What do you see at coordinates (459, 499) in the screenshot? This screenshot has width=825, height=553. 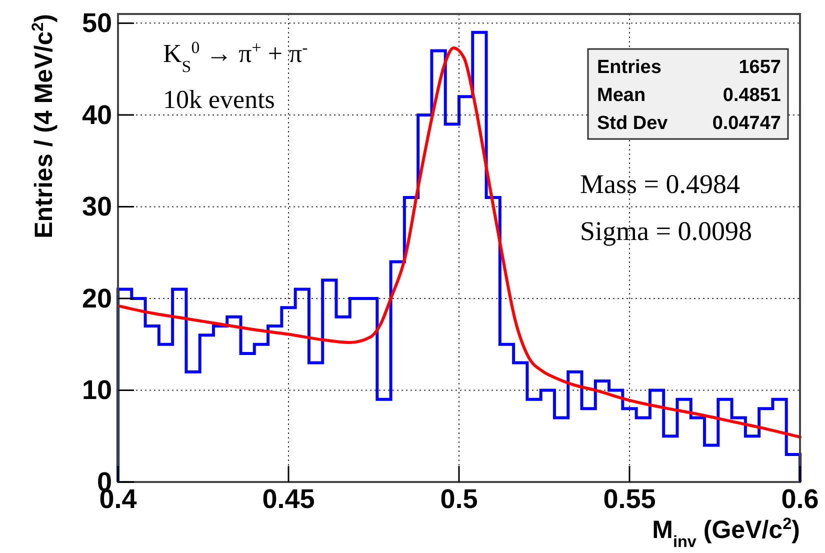 I see `x-tick-label: 0.5` at bounding box center [459, 499].